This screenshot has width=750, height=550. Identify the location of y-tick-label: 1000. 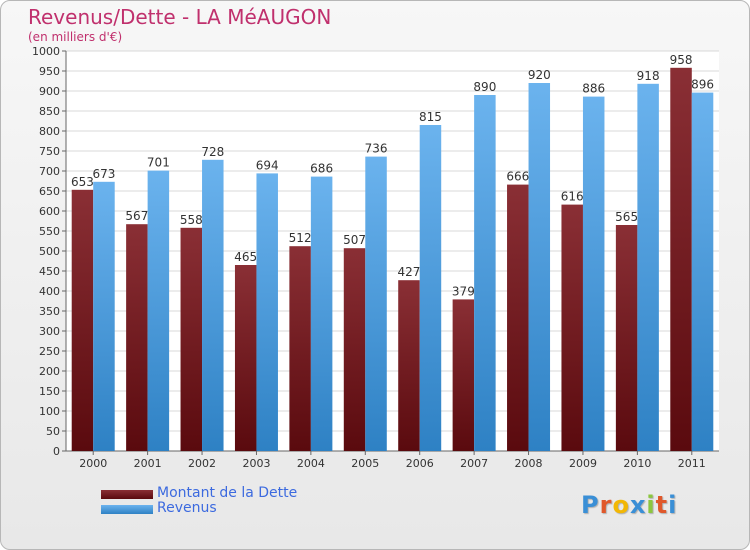
(46, 51).